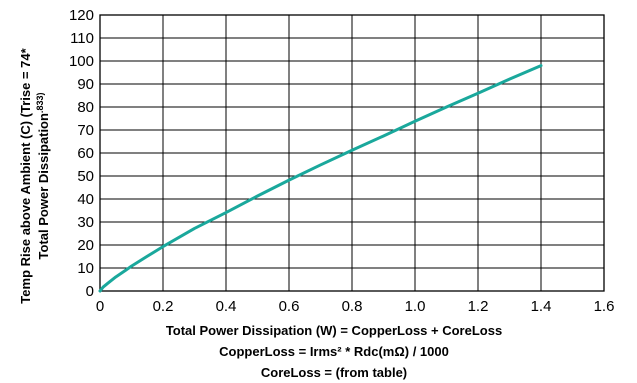 The image size is (637, 383). What do you see at coordinates (90, 291) in the screenshot?
I see `y-tick-label: 0` at bounding box center [90, 291].